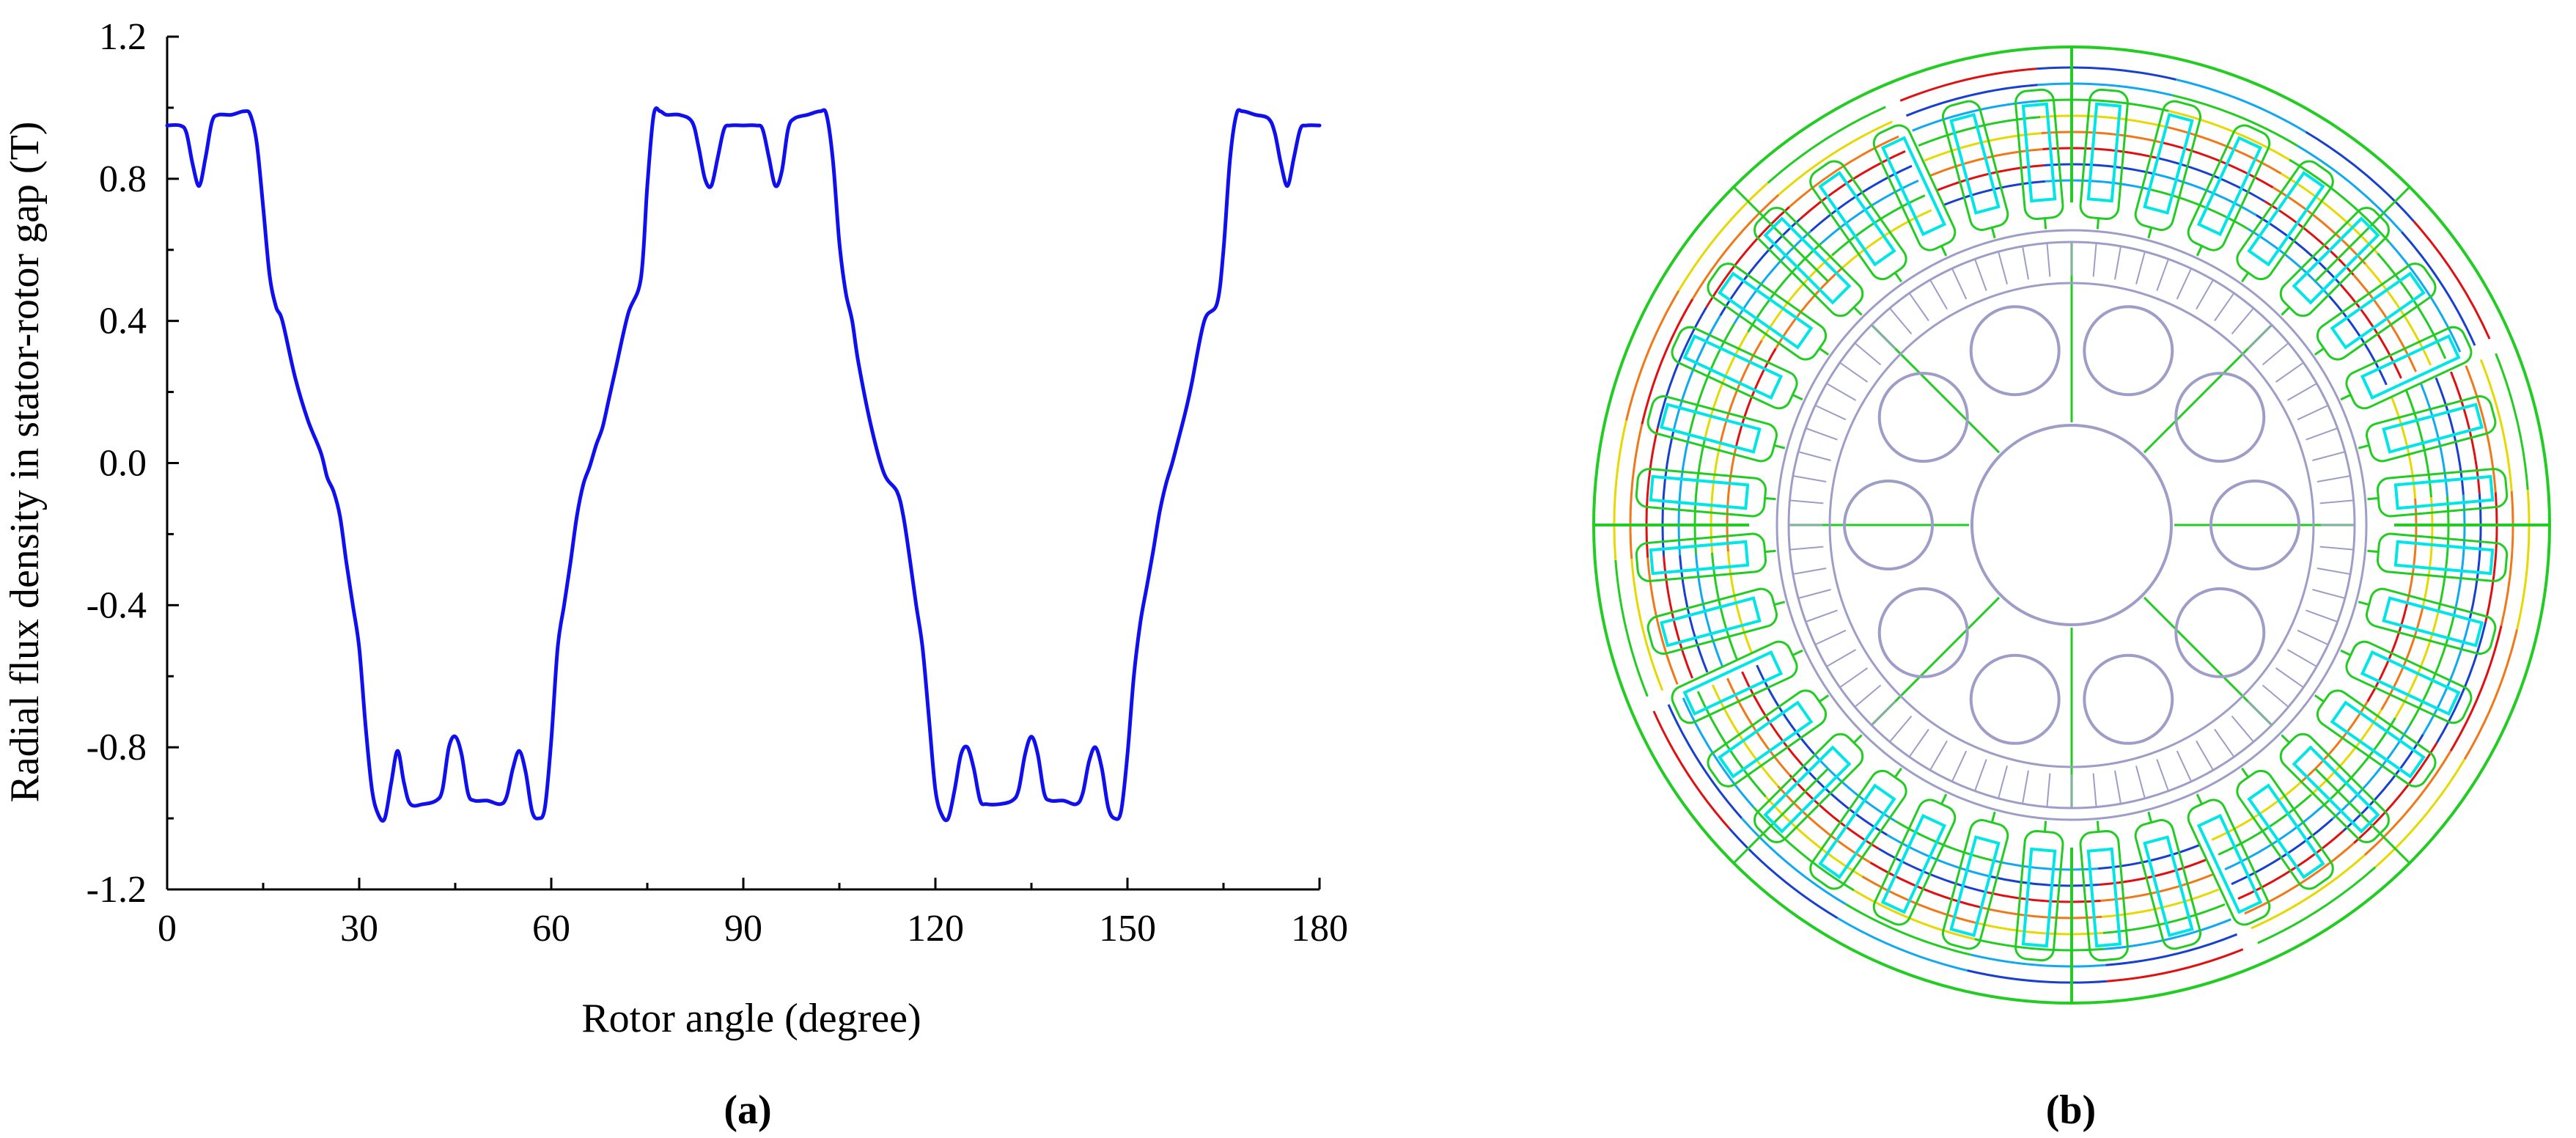 Image resolution: width=2576 pixels, height=1138 pixels. I want to click on stator-bore, so click(2071, 525).